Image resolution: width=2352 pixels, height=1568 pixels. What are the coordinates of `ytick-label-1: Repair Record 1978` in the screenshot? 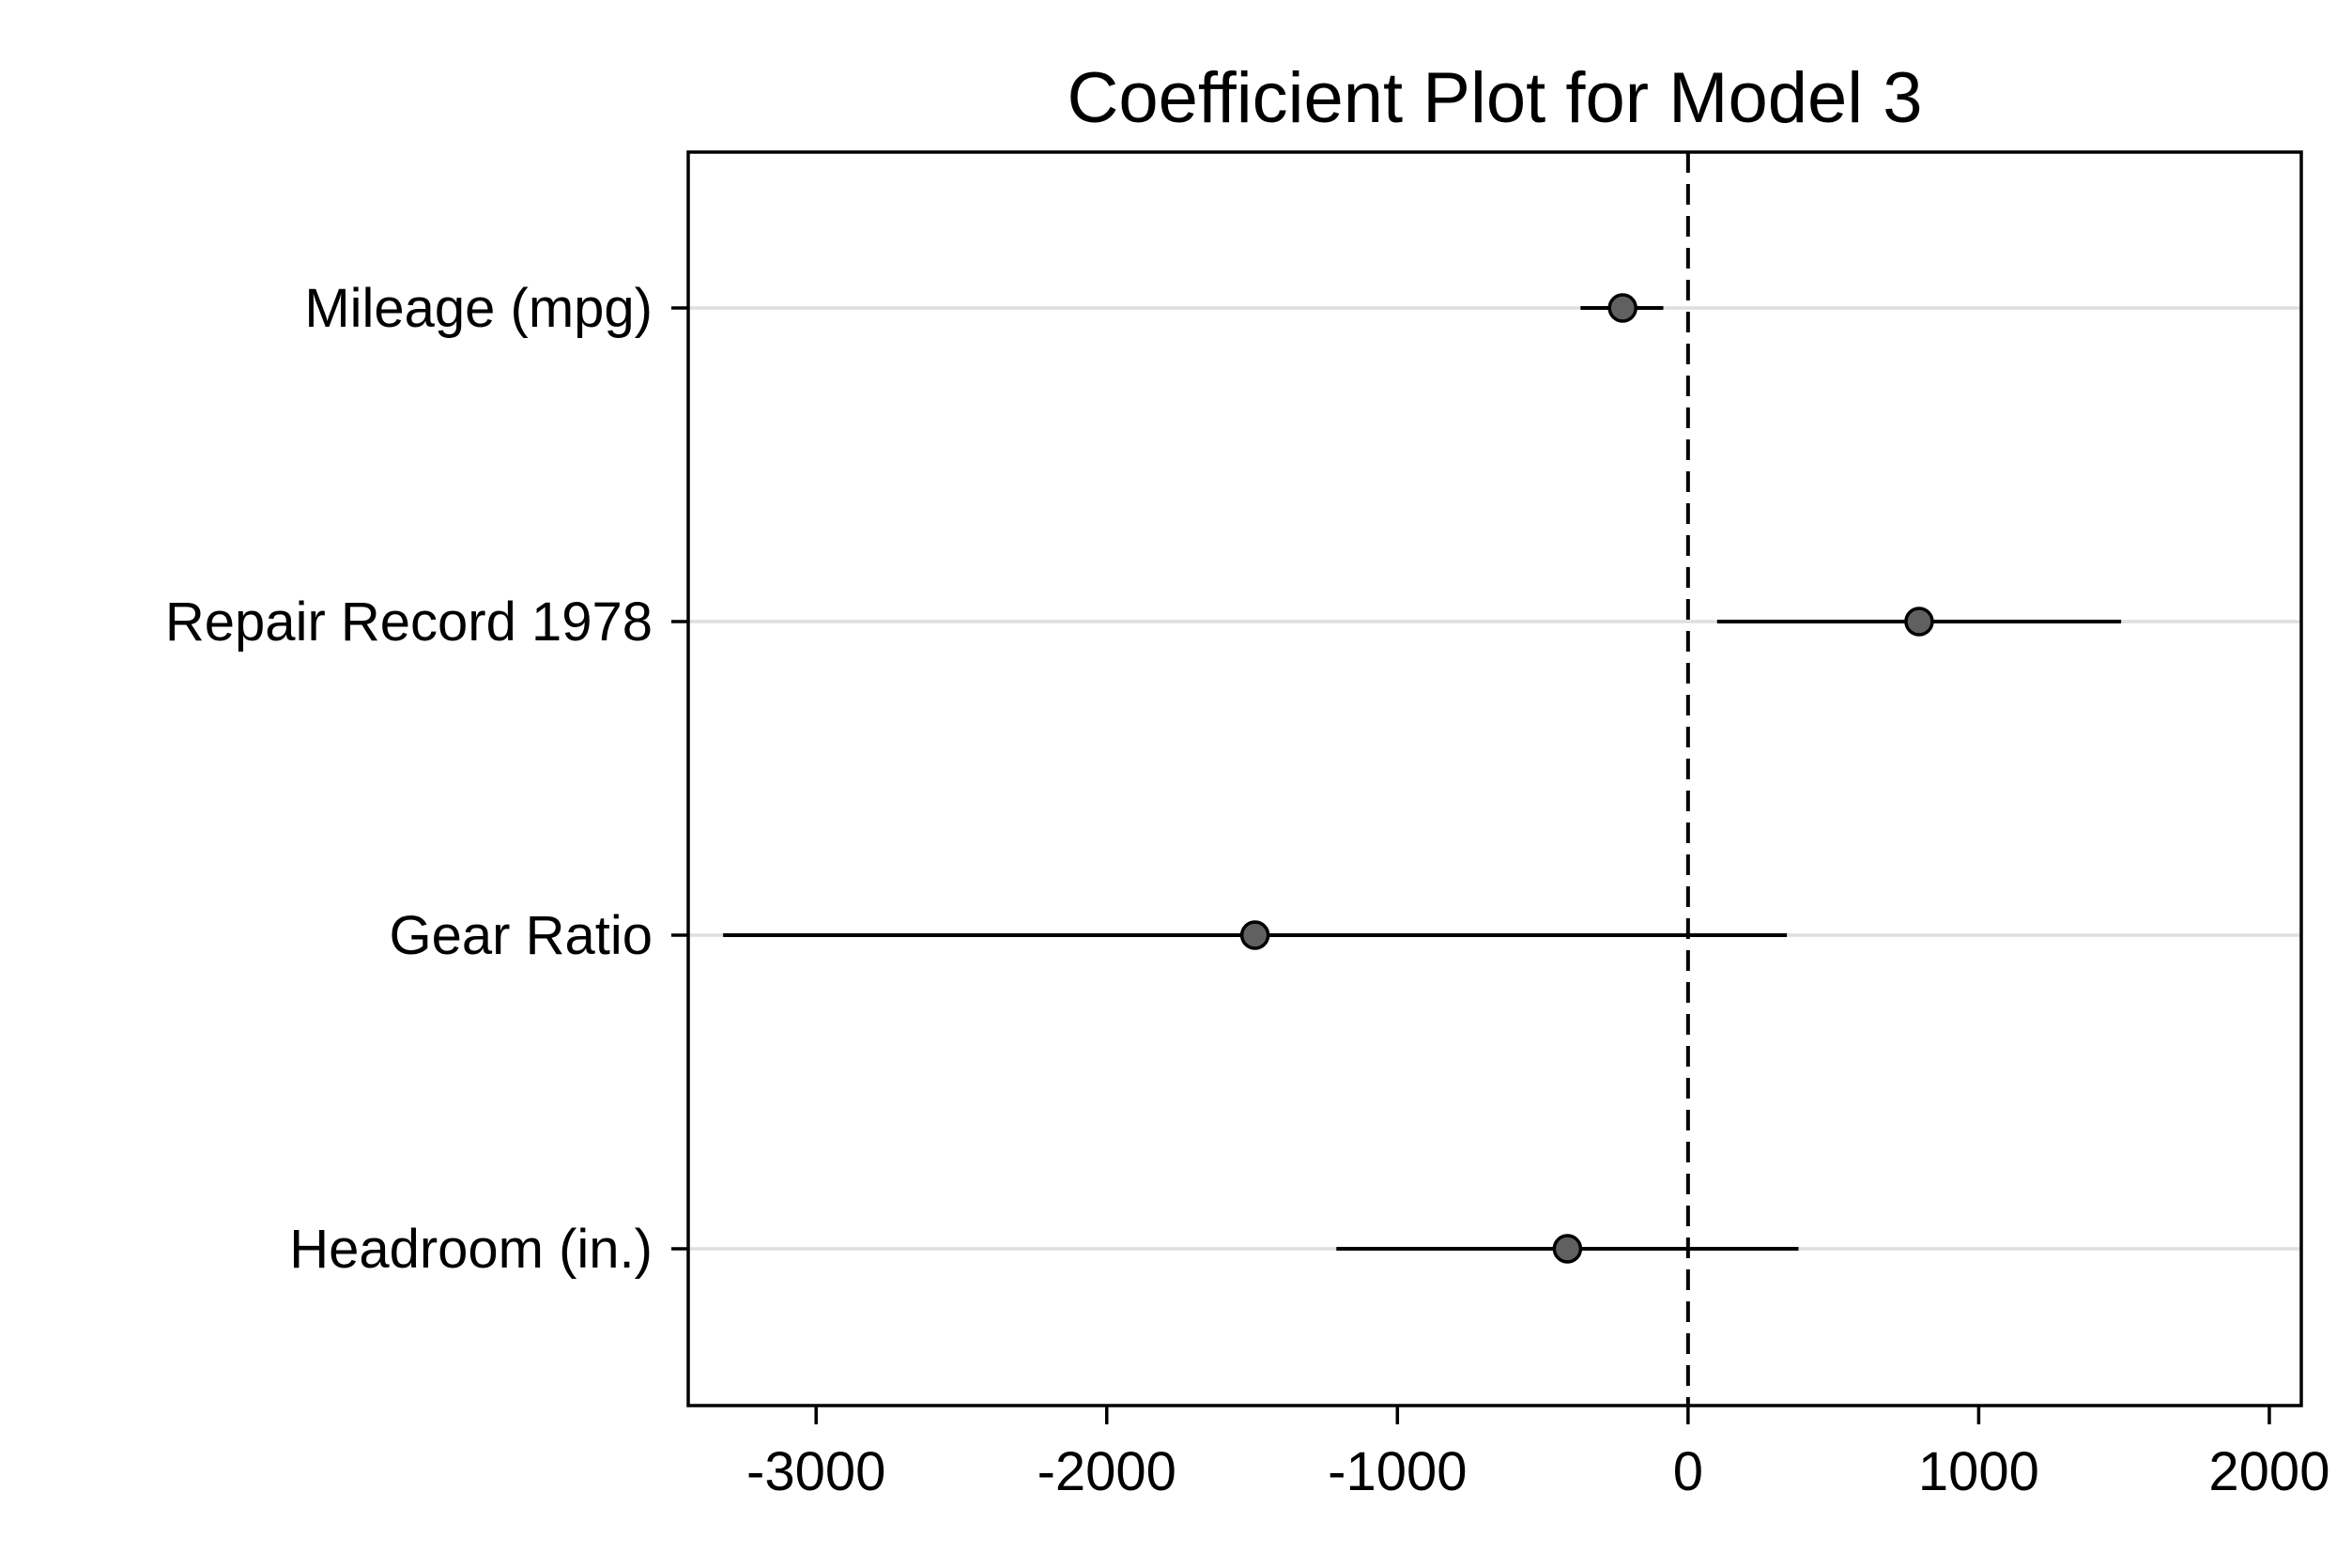 It's located at (409, 623).